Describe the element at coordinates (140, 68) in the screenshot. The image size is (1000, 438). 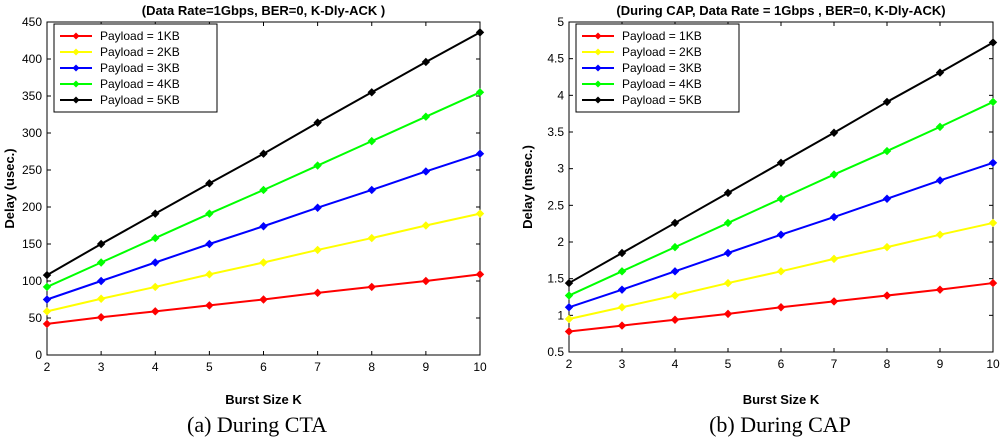
I see `legend-label: Payload = 3KB` at that location.